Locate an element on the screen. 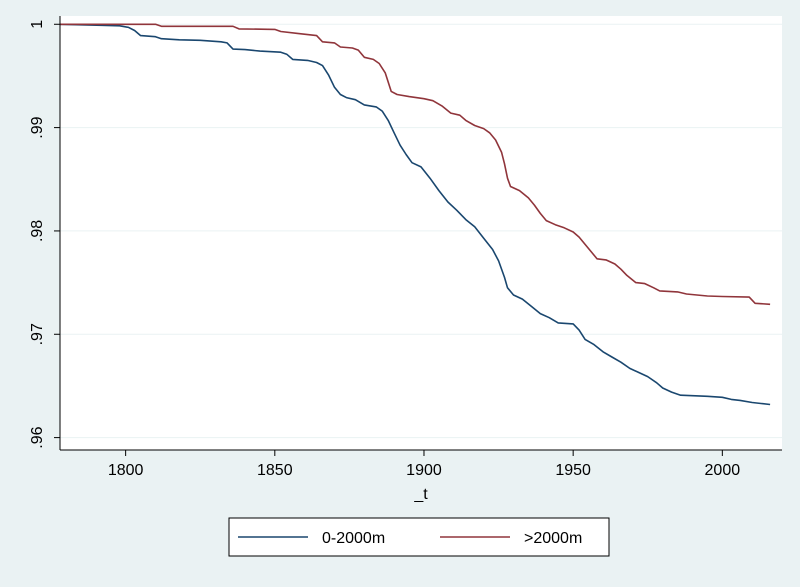  y-tick-label: .99 is located at coordinates (37, 127).